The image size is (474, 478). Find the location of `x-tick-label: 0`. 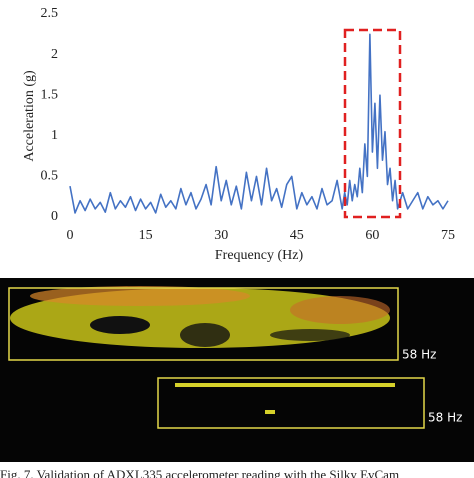

x-tick-label: 0 is located at coordinates (70, 235).